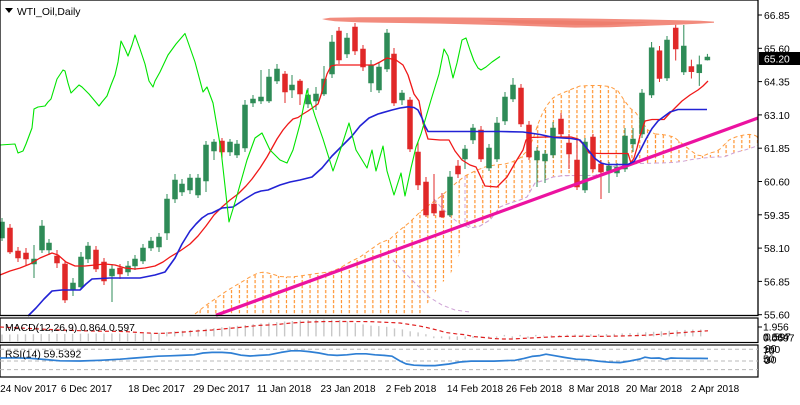 The image size is (800, 405). Describe the element at coordinates (534, 389) in the screenshot. I see `svg-text: 26 Feb 2018` at that location.